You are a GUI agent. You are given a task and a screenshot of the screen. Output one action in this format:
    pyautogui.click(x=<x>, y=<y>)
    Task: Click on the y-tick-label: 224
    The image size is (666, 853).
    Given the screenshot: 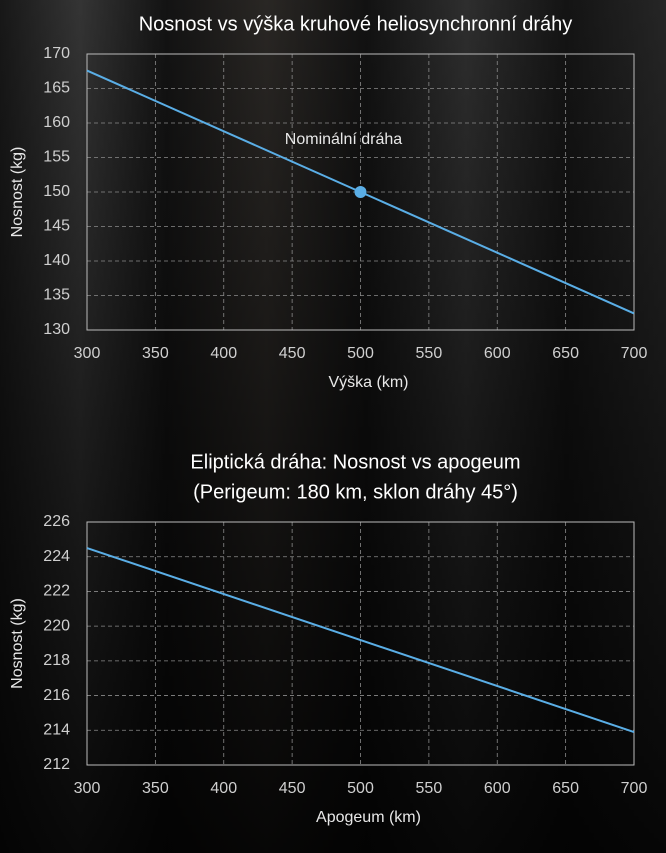 What is the action you would take?
    pyautogui.click(x=56, y=556)
    